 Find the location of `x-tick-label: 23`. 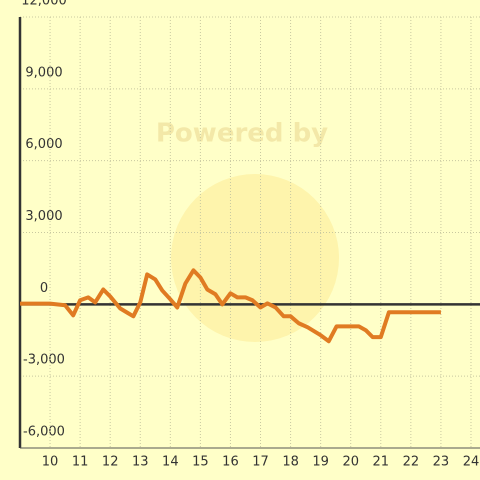

x-tick-label: 23 is located at coordinates (441, 462).